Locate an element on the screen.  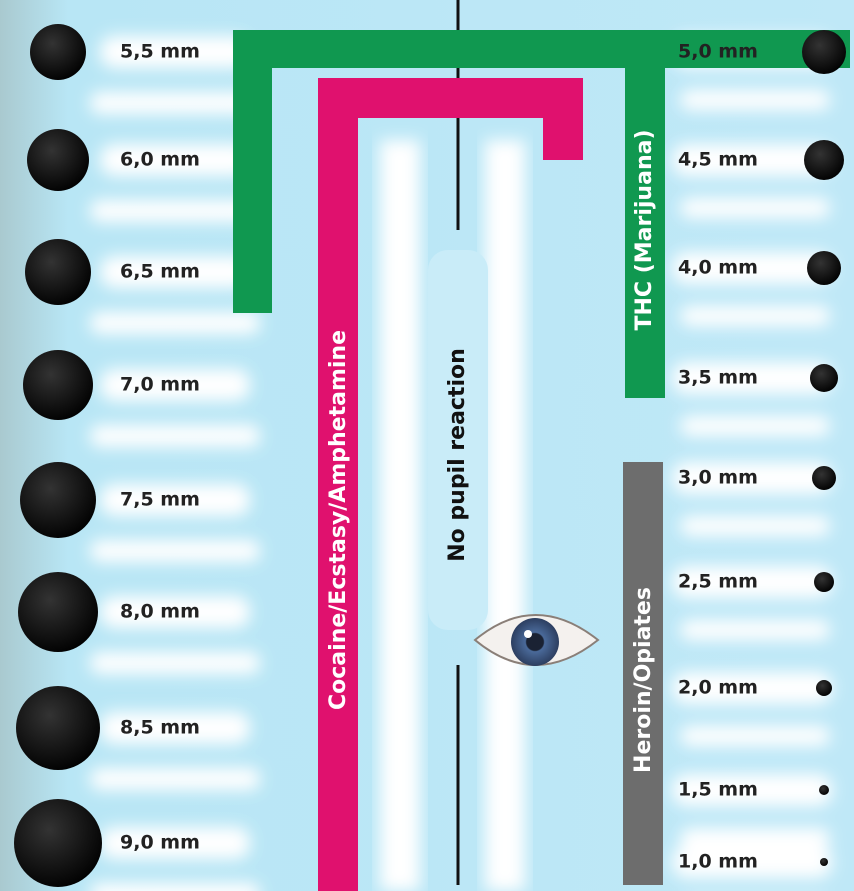
size-label: 1,5 mm is located at coordinates (718, 790).